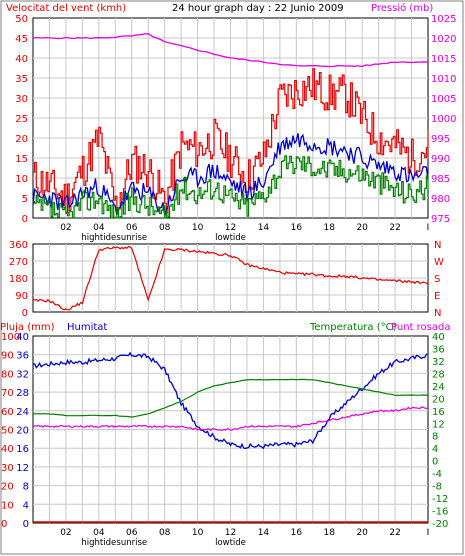  I want to click on humidity-axis-tick: 20, so click(7, 487).